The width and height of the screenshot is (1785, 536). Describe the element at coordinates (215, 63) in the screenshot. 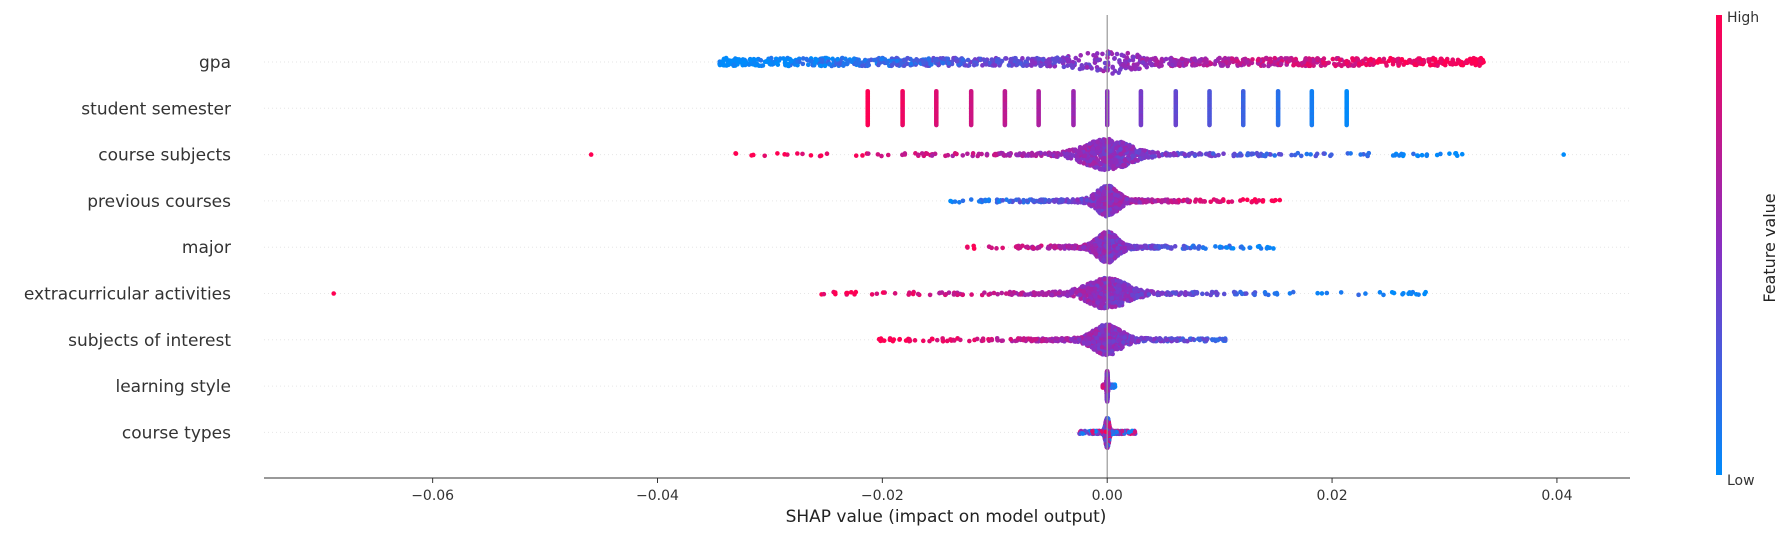

I see `feature-label: gpa` at that location.